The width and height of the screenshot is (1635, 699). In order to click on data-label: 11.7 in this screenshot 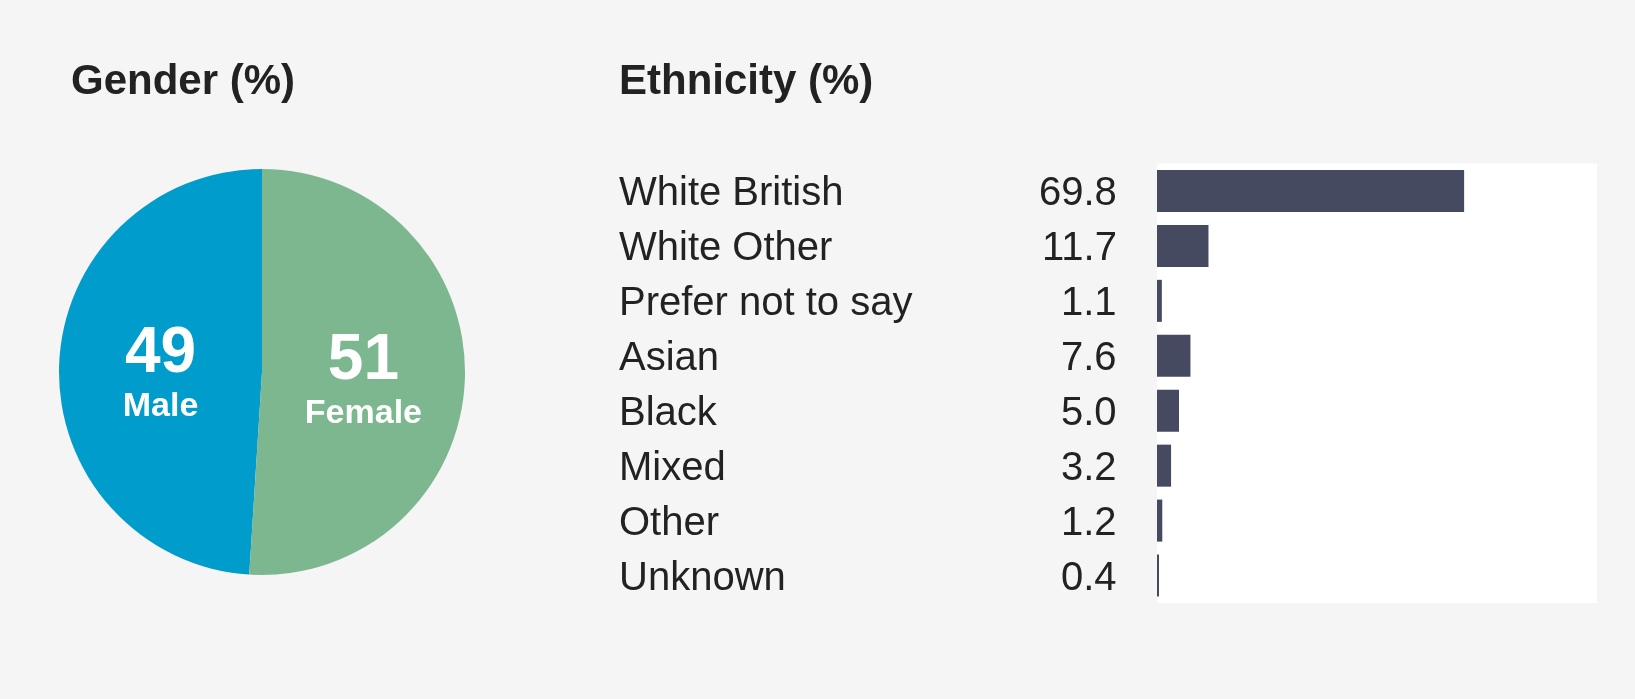, I will do `click(1079, 246)`.